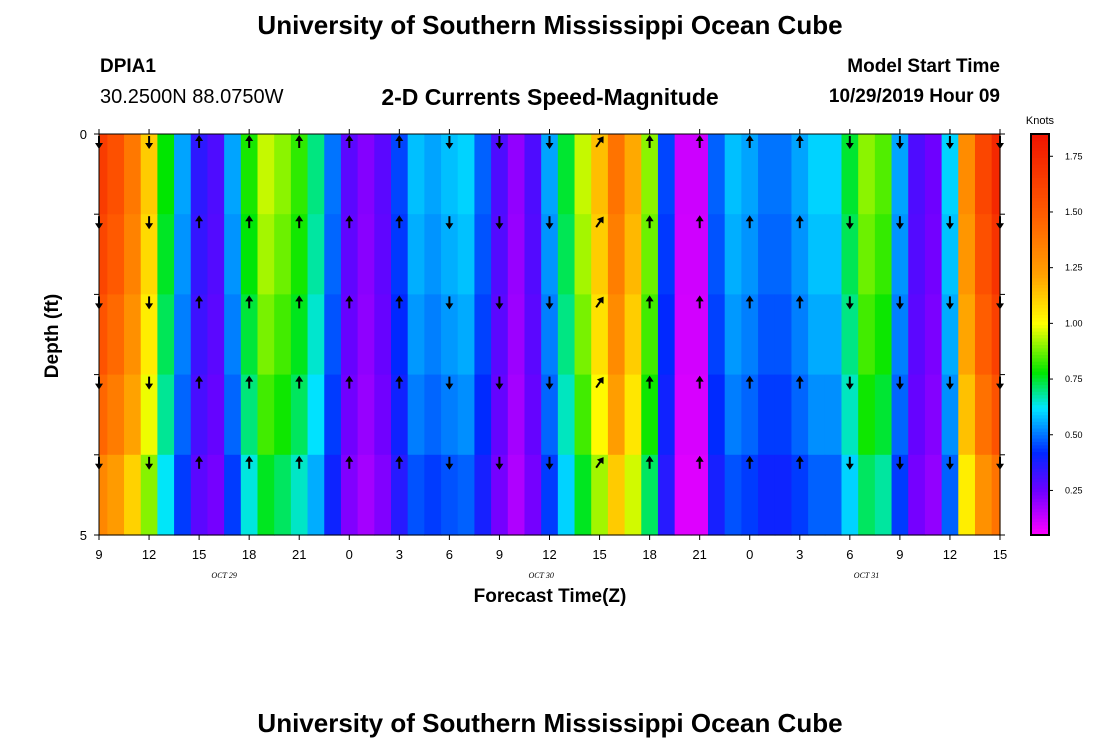 This screenshot has height=750, width=1100. I want to click on x-tick-label: 0, so click(349, 554).